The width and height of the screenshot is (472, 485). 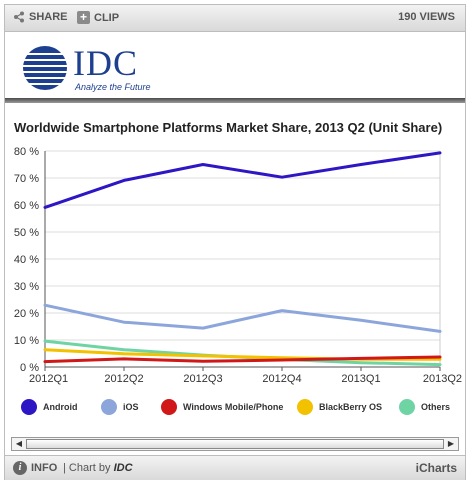 I want to click on info-button: INFO, so click(x=44, y=468).